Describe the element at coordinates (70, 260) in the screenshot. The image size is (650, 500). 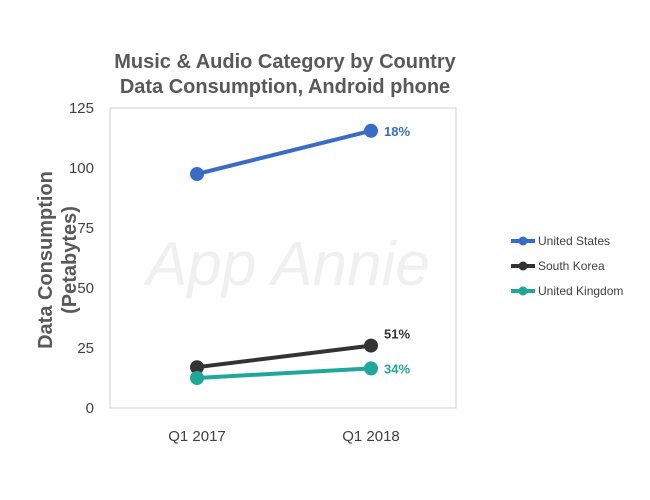
I see `y-axis-title-line-2: (Petabytes)` at that location.